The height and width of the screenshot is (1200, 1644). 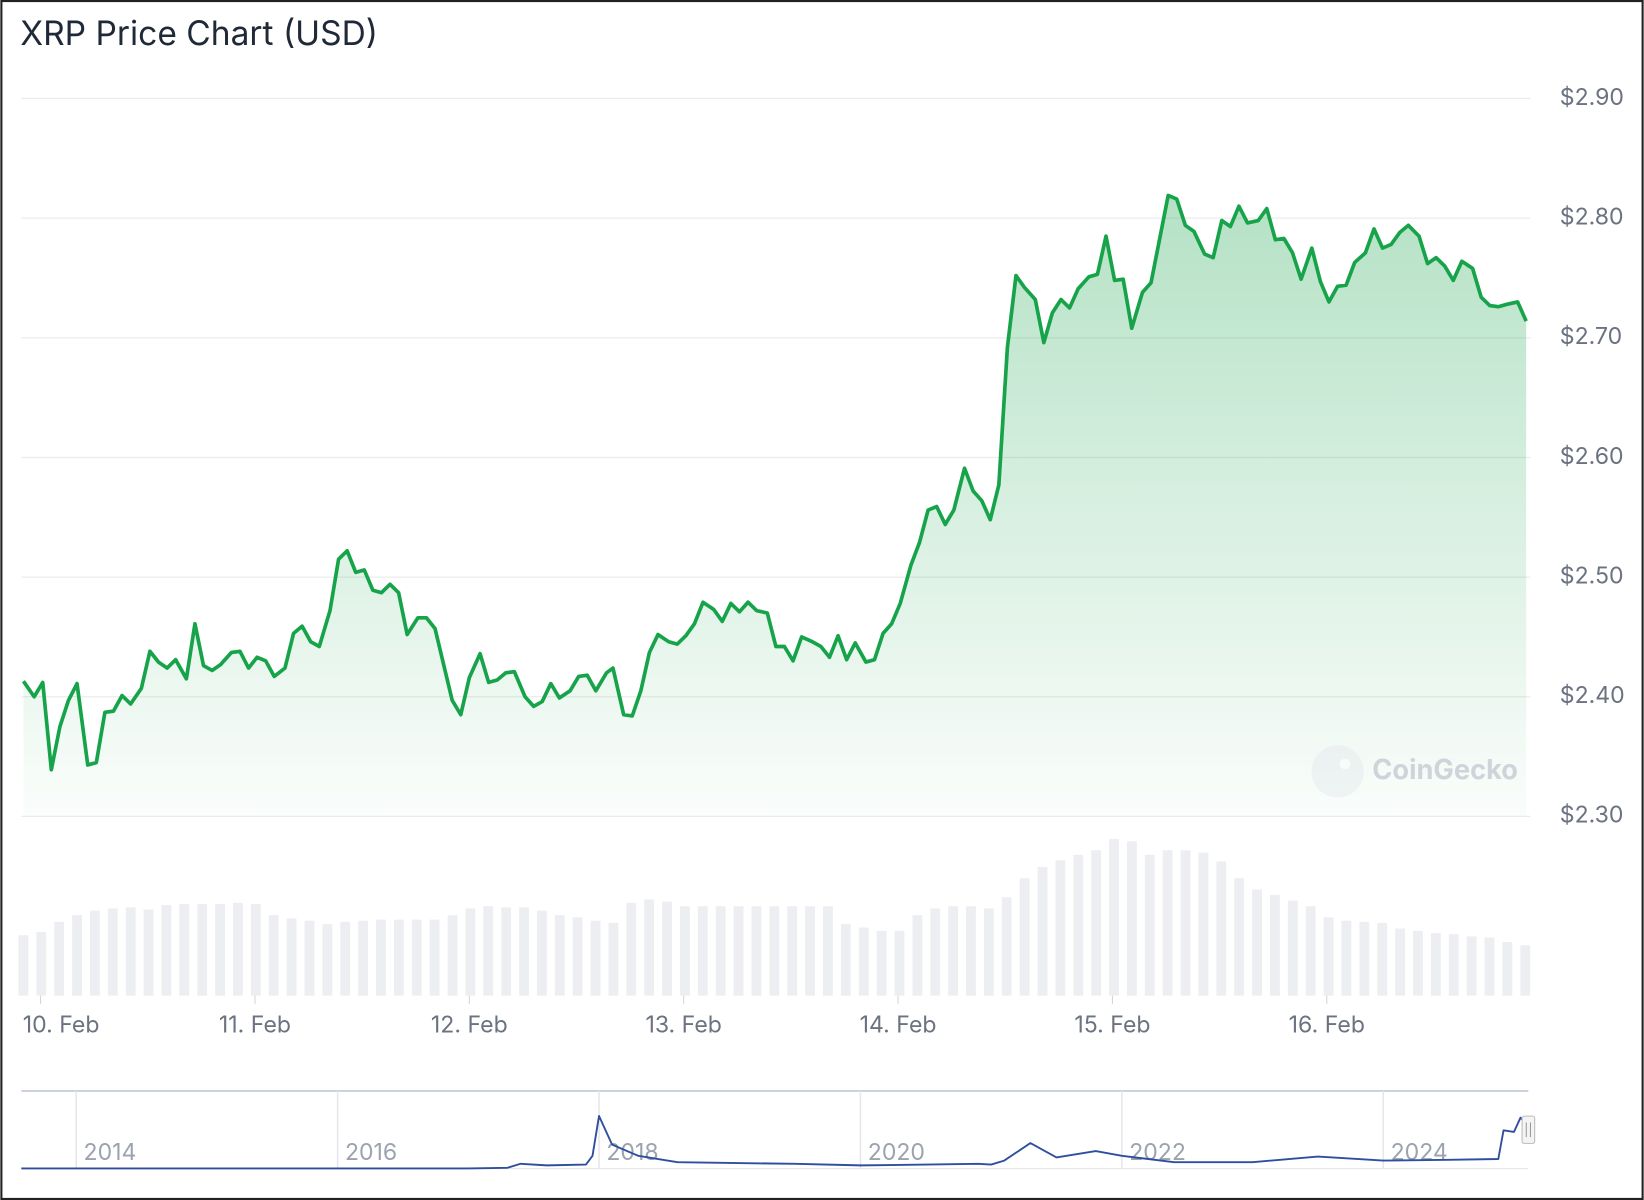 I want to click on y-tick-label: $2.50, so click(x=1592, y=575).